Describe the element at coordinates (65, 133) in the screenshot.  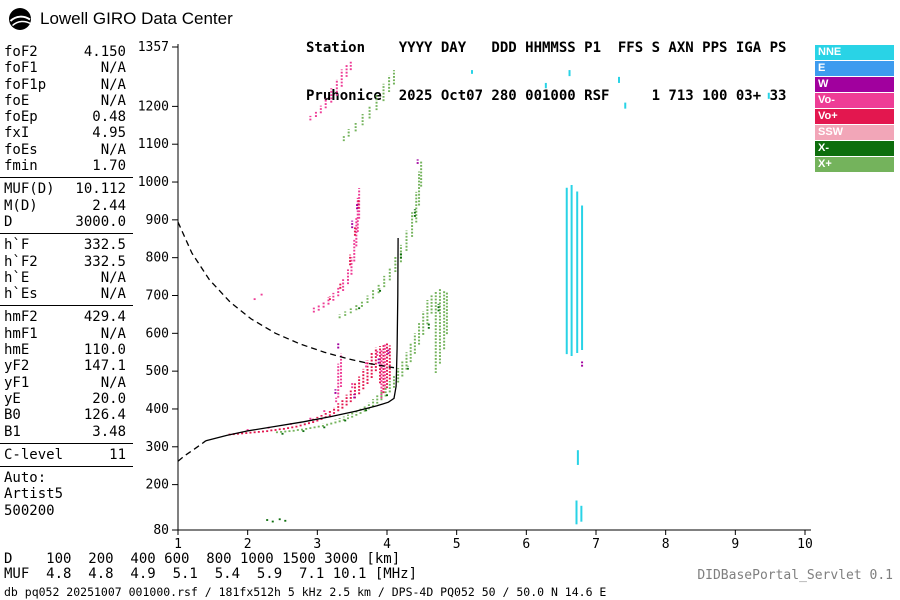
I see `param-row-fxI: fxI 4.95` at that location.